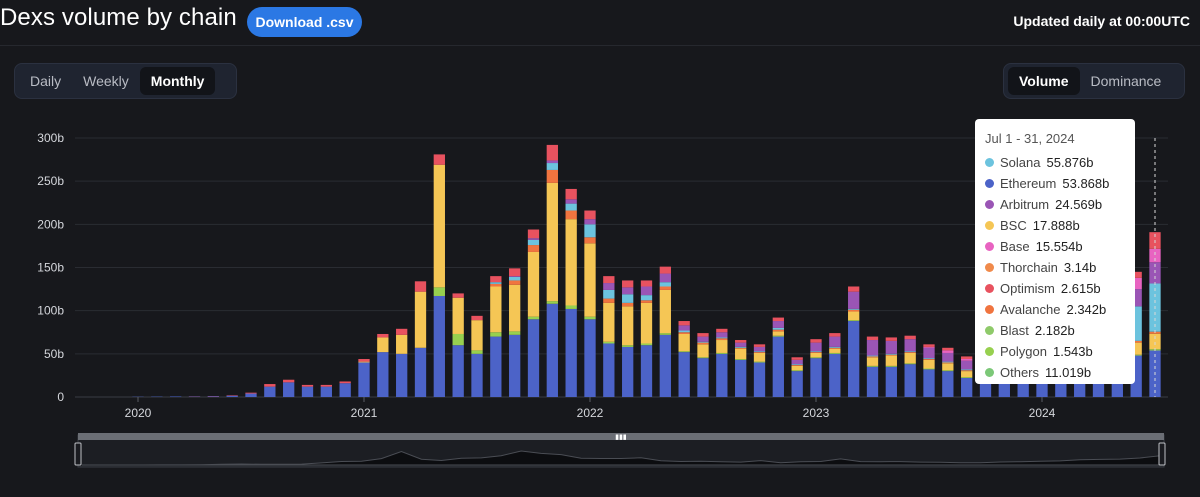 The width and height of the screenshot is (1200, 497). I want to click on metric-option-volume: Volume, so click(1044, 81).